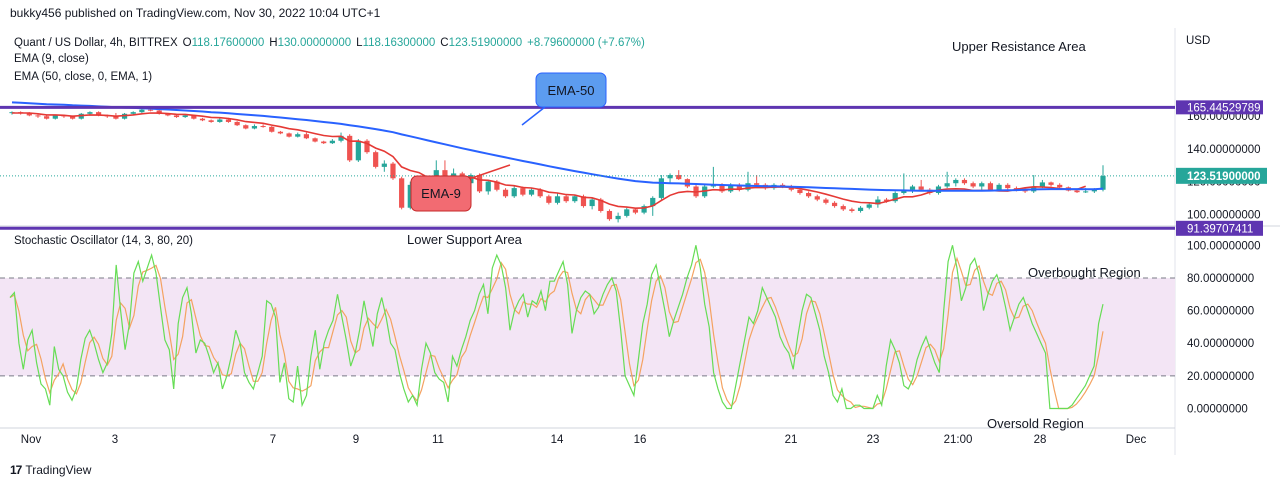 The height and width of the screenshot is (489, 1280). What do you see at coordinates (1224, 108) in the screenshot?
I see `upper-level-tag-text: 165.44529789` at bounding box center [1224, 108].